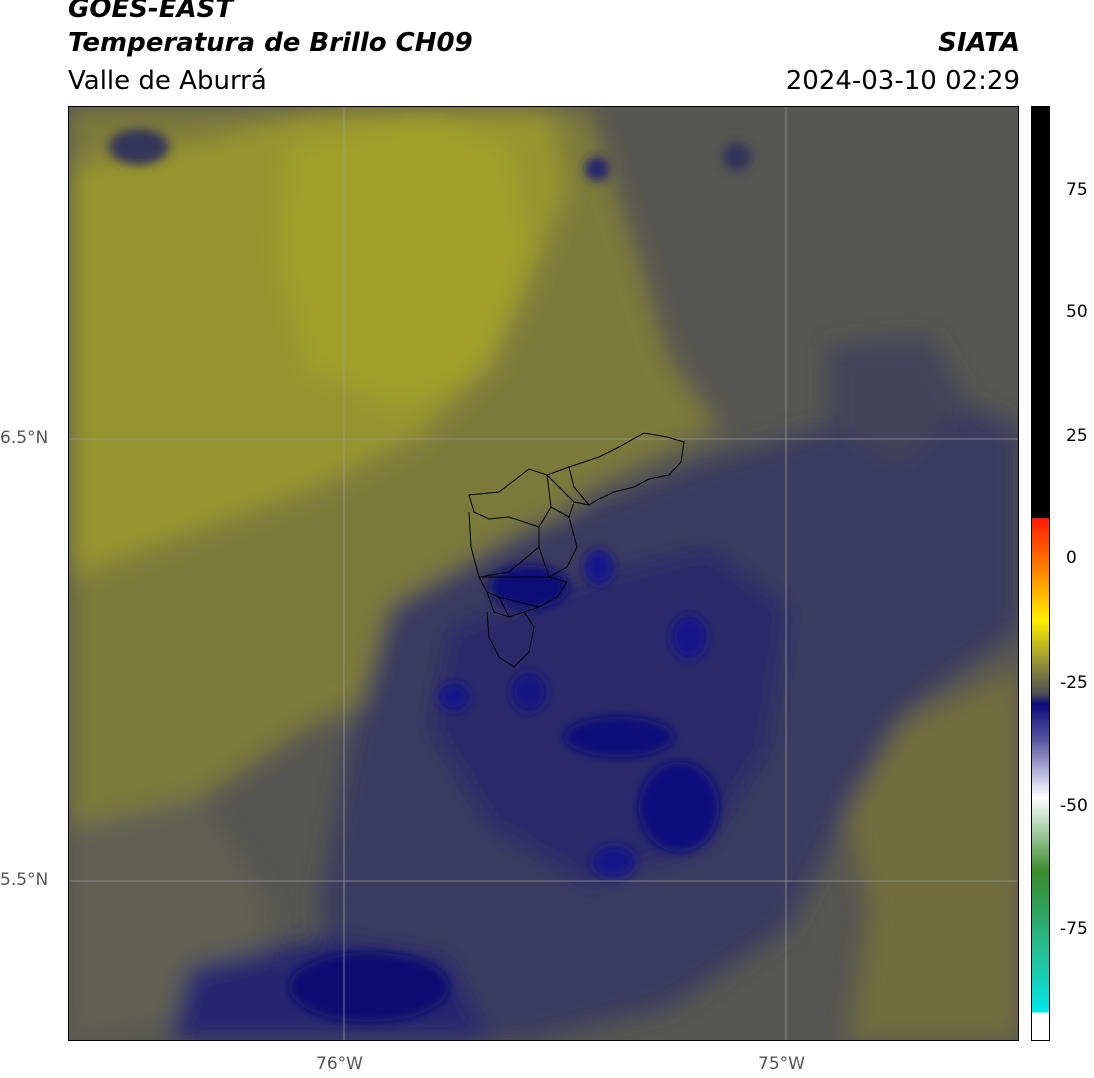 Image resolution: width=1094 pixels, height=1078 pixels. I want to click on municipality-boundaries, so click(576, 550).